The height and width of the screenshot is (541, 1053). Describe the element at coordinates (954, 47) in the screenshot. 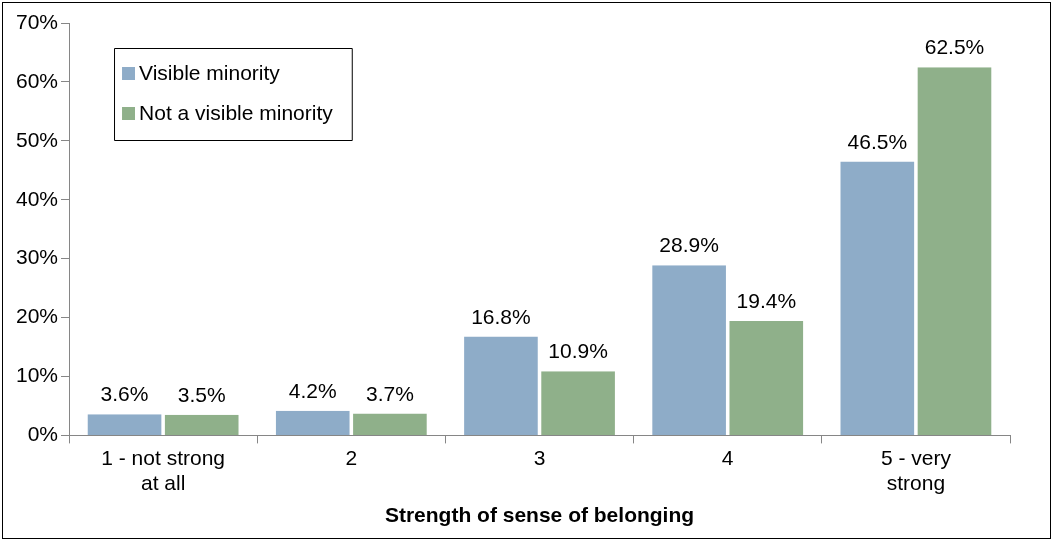

I see `data-label: 62.5%` at that location.